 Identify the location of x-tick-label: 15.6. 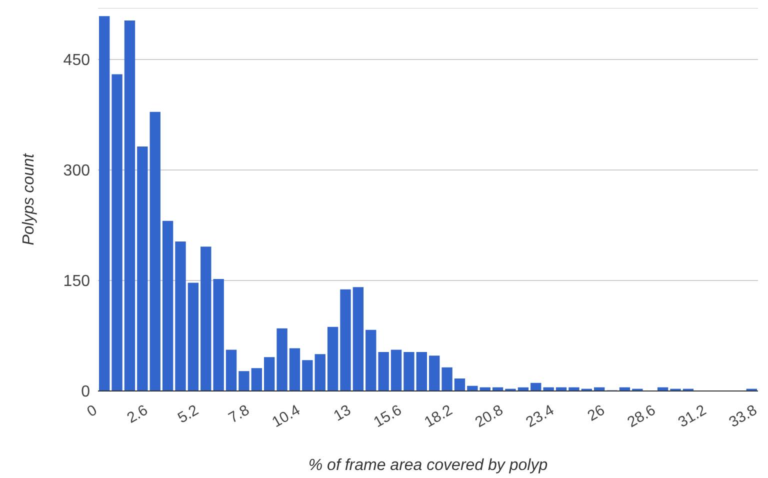
(387, 417).